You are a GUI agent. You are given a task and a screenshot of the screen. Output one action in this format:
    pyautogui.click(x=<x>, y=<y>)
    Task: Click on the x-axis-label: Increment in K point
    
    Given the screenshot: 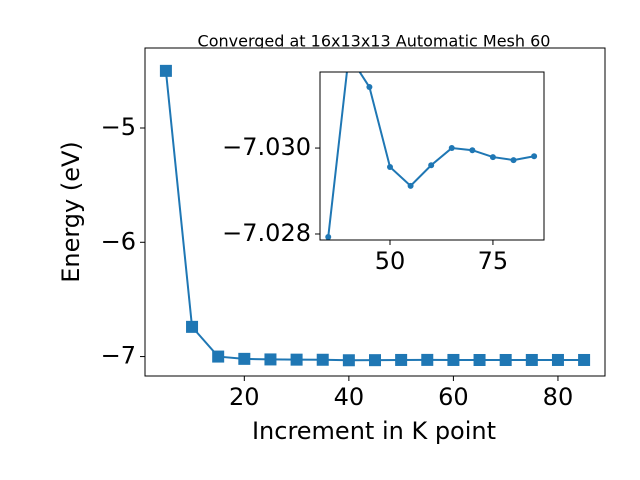 What is the action you would take?
    pyautogui.click(x=374, y=431)
    